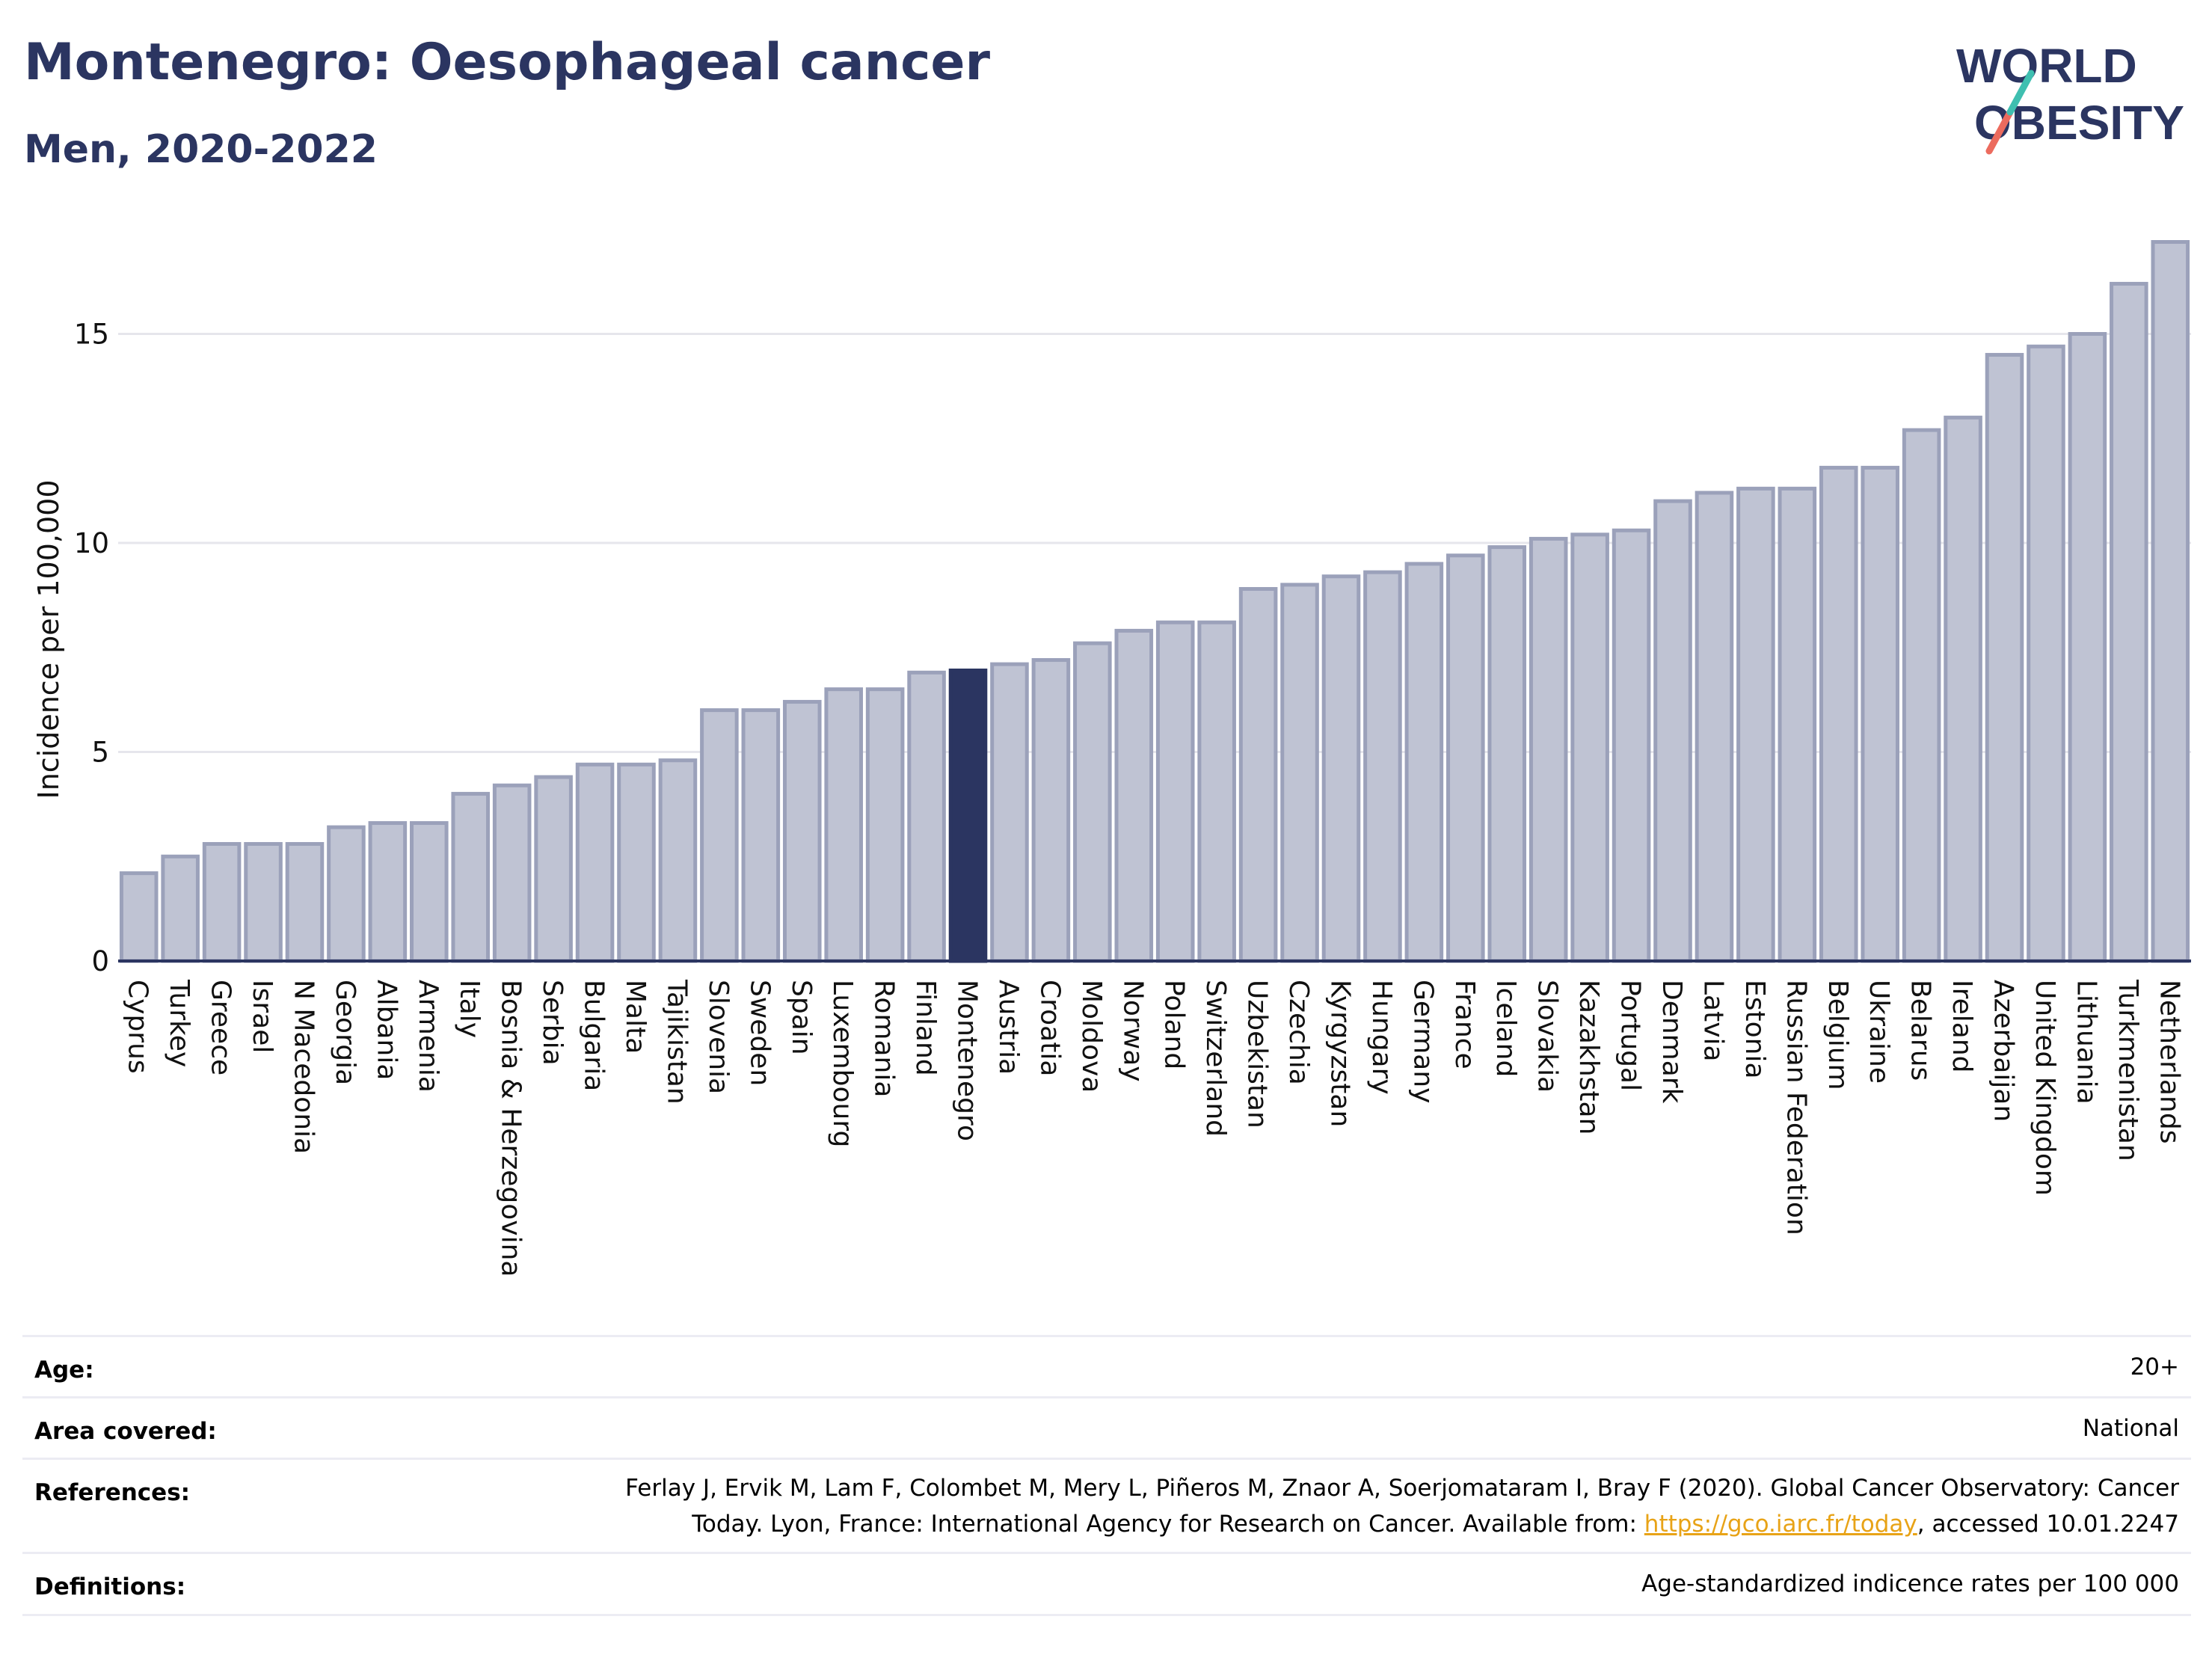  Describe the element at coordinates (1299, 773) in the screenshot. I see `bar-czechia` at that location.